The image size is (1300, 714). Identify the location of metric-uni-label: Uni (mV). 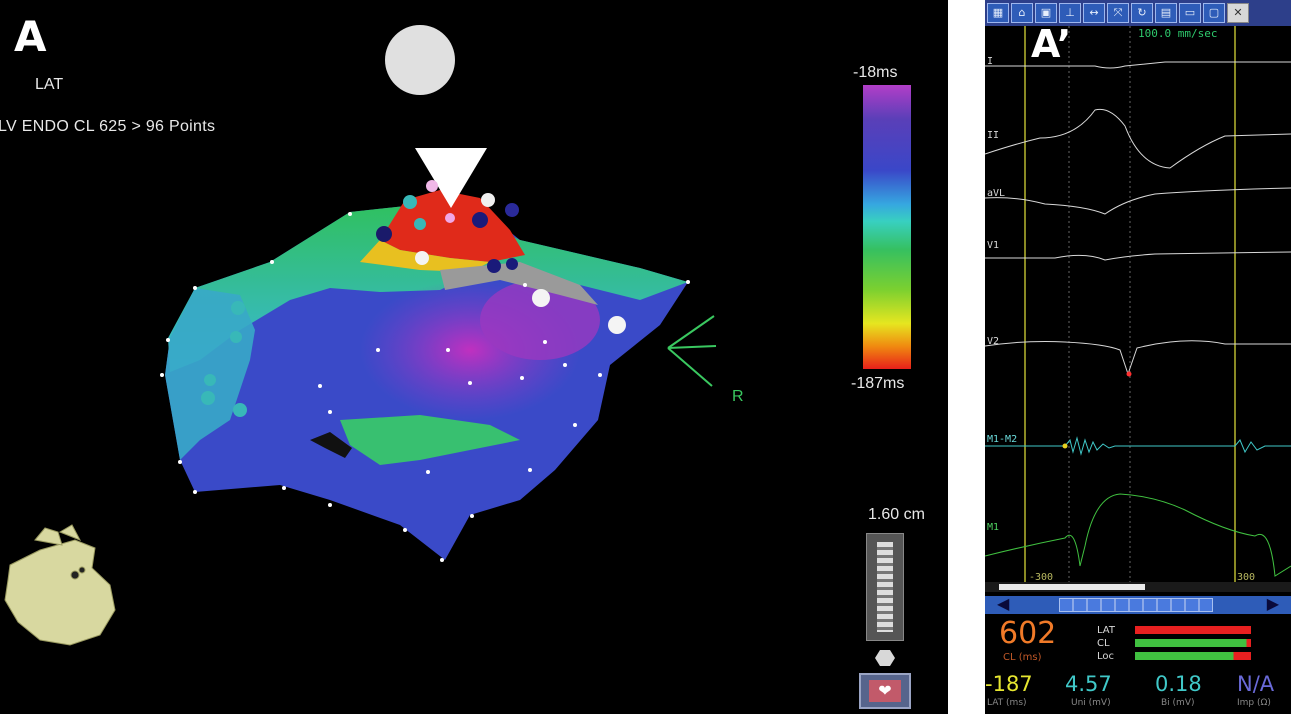
(1091, 703).